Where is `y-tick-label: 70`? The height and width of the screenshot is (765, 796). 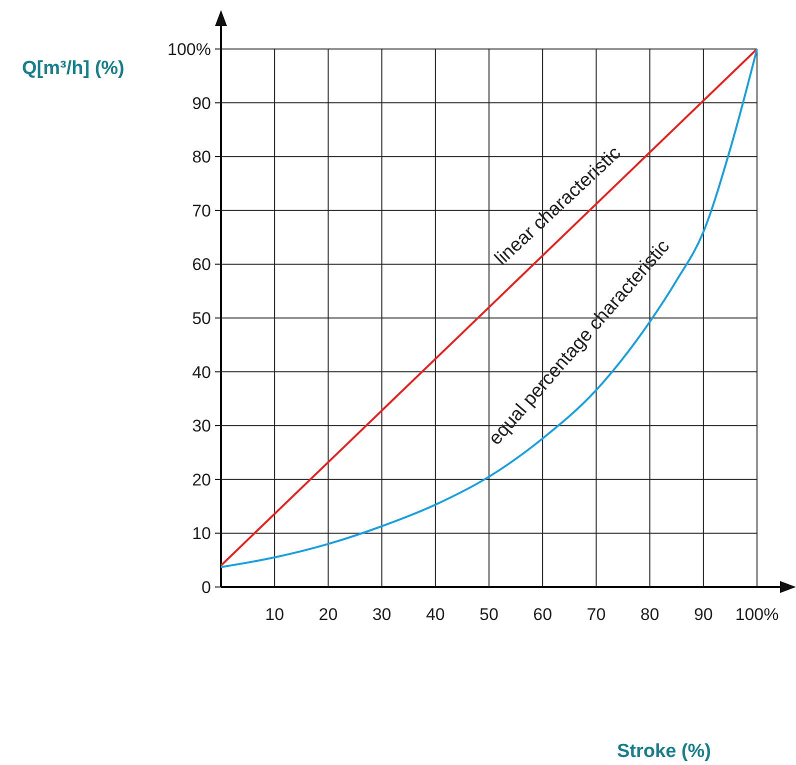 y-tick-label: 70 is located at coordinates (201, 210).